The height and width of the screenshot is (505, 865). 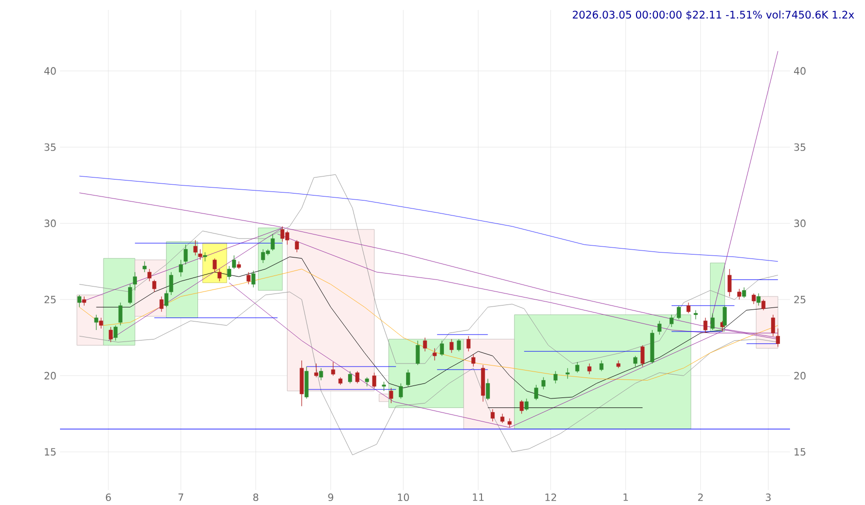 What do you see at coordinates (50, 71) in the screenshot?
I see `y-tick-label: 40` at bounding box center [50, 71].